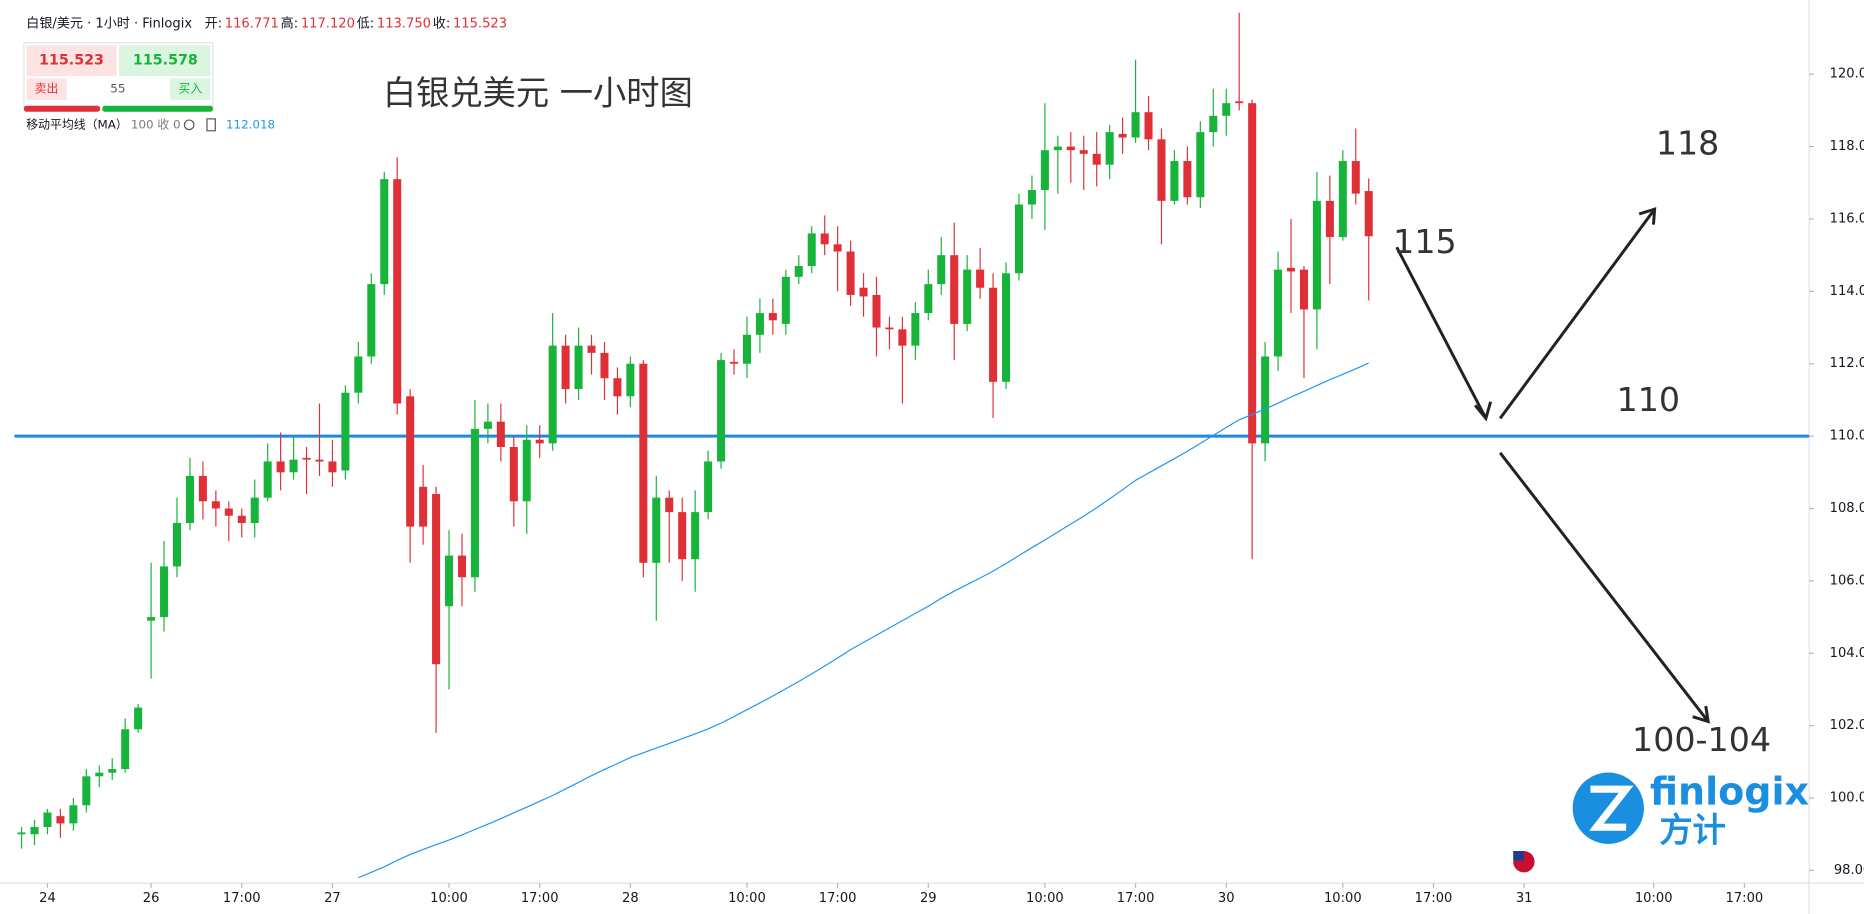 This screenshot has height=914, width=1864. Describe the element at coordinates (1847, 653) in the screenshot. I see `y-tick-label: 104.000` at that location.